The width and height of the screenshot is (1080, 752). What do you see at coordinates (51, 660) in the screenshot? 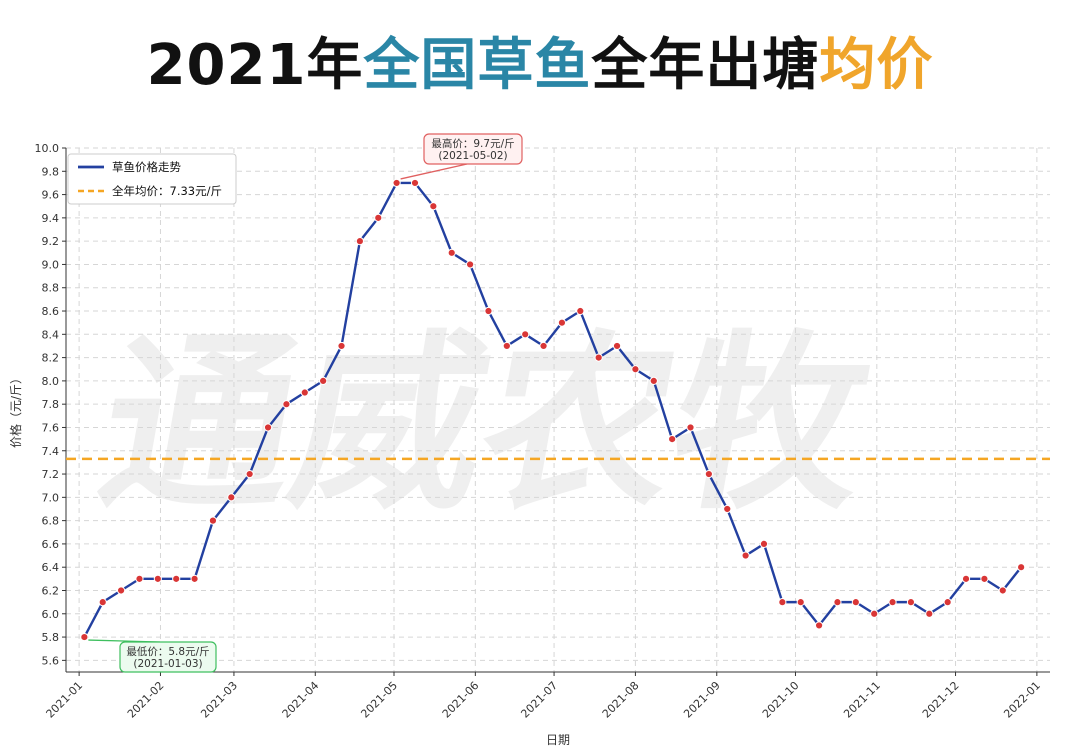
I see `y-tick-label: 5.6` at bounding box center [51, 660].